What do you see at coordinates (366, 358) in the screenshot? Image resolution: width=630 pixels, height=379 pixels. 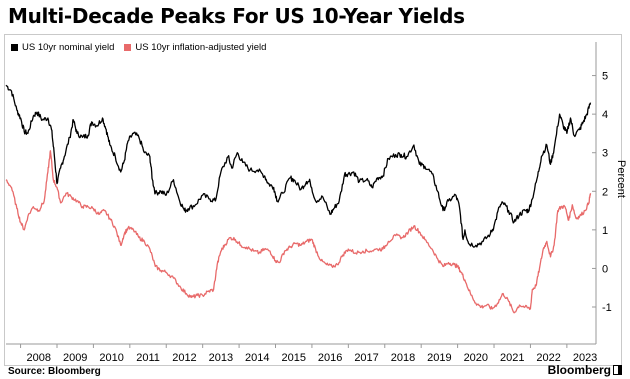 I see `x-tick-label: 2017` at bounding box center [366, 358].